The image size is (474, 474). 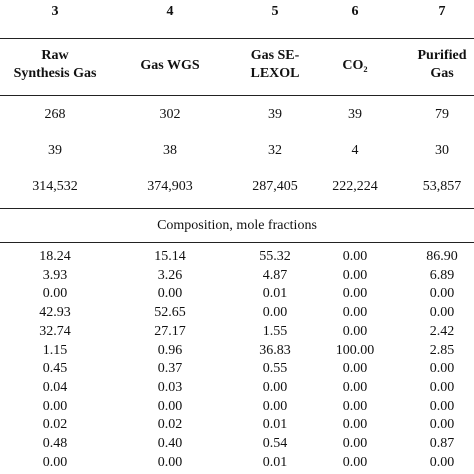 I want to click on cell: 268, so click(x=55, y=114).